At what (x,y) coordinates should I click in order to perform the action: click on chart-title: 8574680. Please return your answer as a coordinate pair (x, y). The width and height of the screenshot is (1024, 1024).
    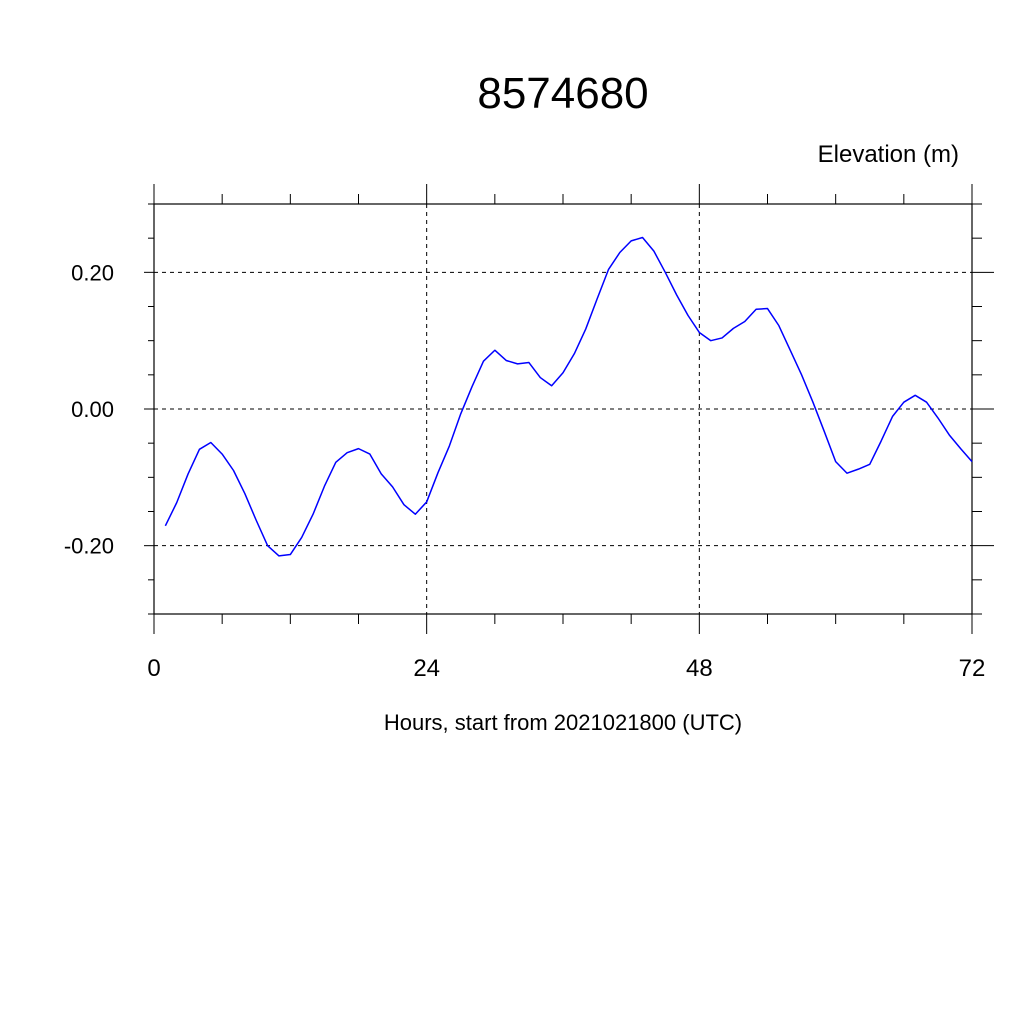
    Looking at the image, I should click on (562, 93).